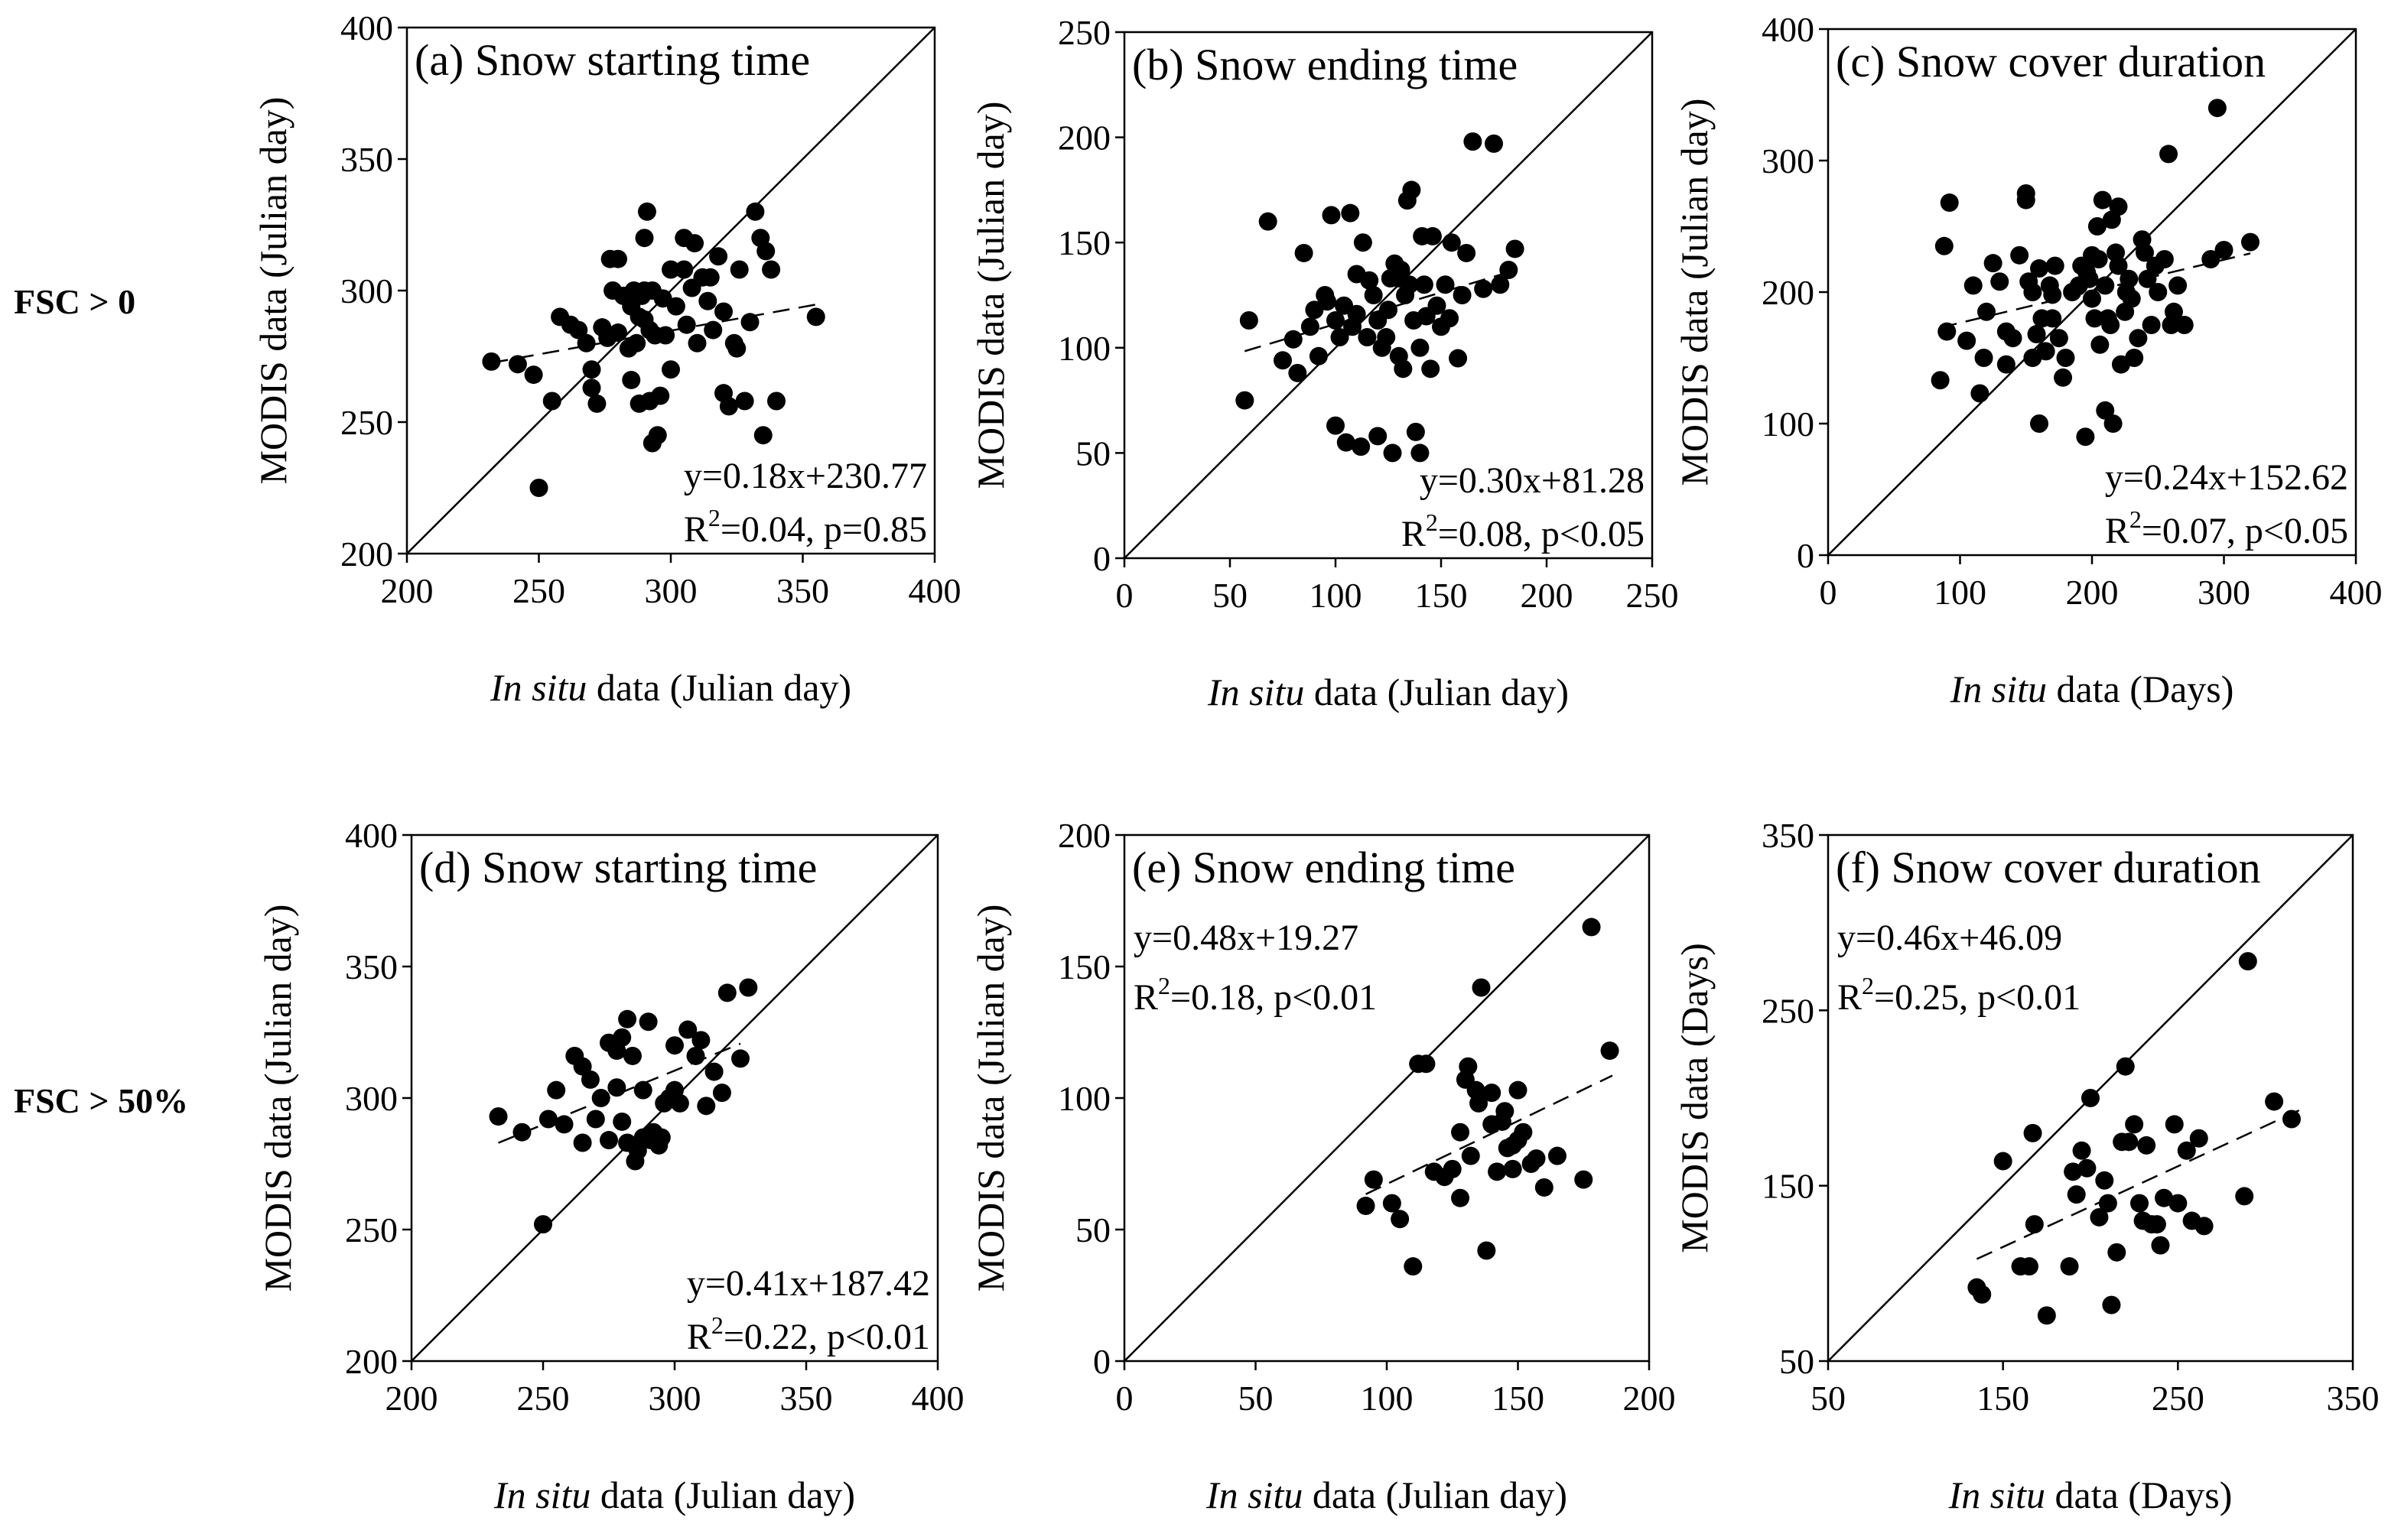 The image size is (2388, 1540). I want to click on panel-title: (e) Snow ending time, so click(1323, 867).